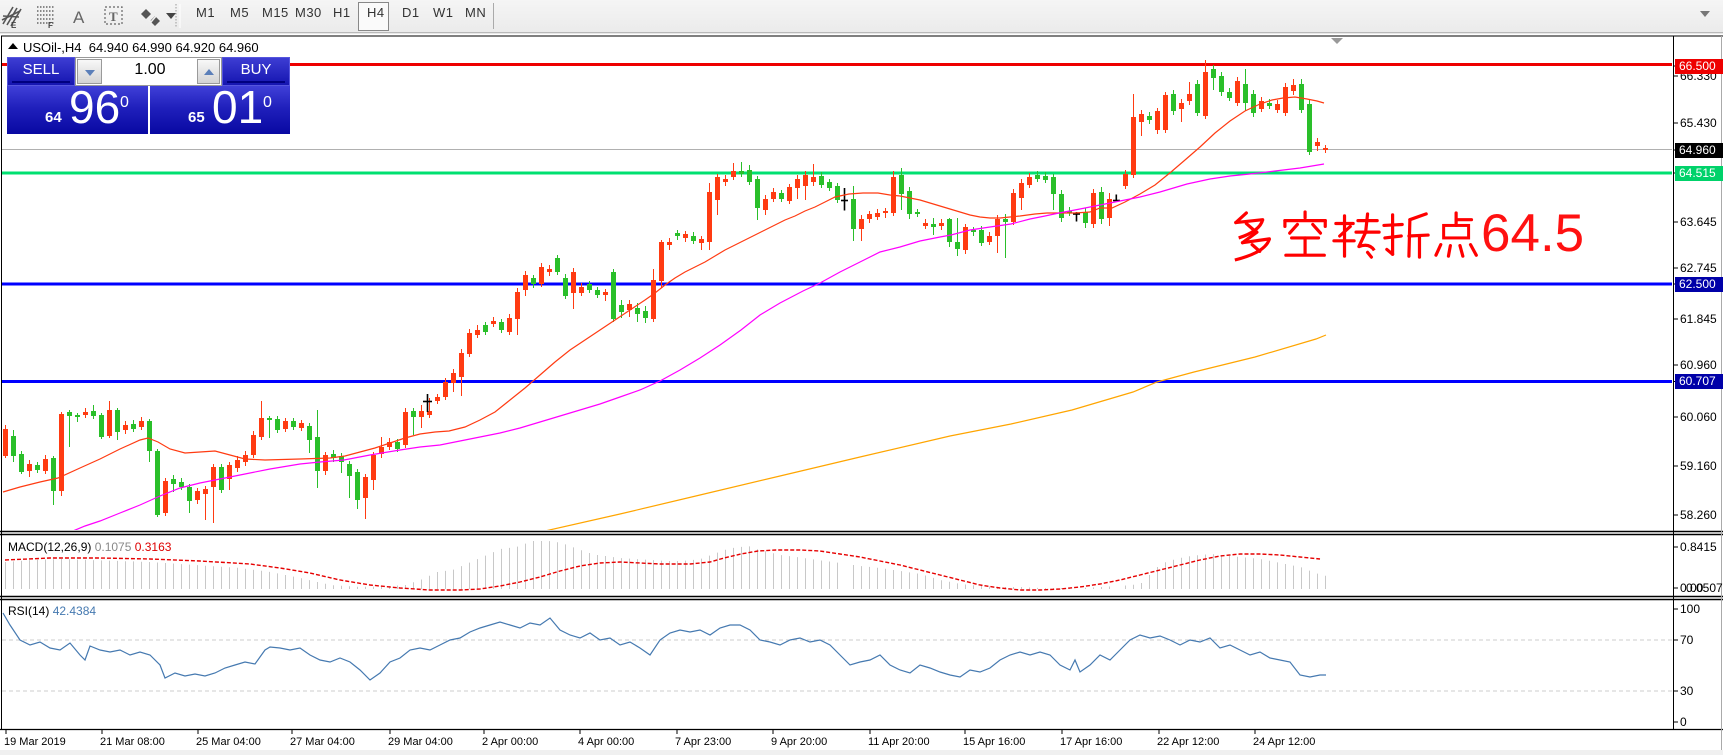  What do you see at coordinates (14, 25) in the screenshot?
I see `svg-text: E` at bounding box center [14, 25].